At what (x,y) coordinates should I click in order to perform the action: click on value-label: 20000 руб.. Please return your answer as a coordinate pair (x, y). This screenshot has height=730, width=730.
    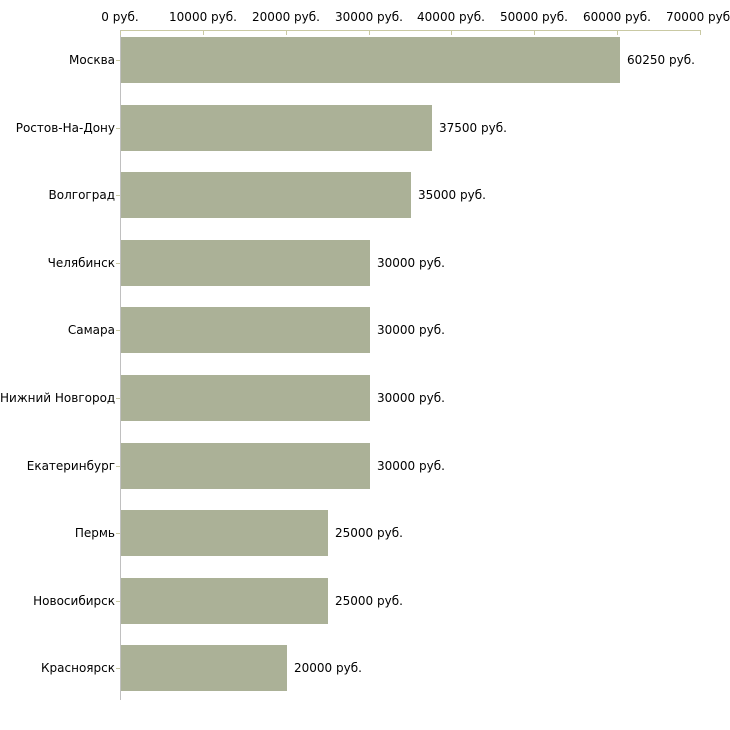
    Looking at the image, I should click on (328, 668).